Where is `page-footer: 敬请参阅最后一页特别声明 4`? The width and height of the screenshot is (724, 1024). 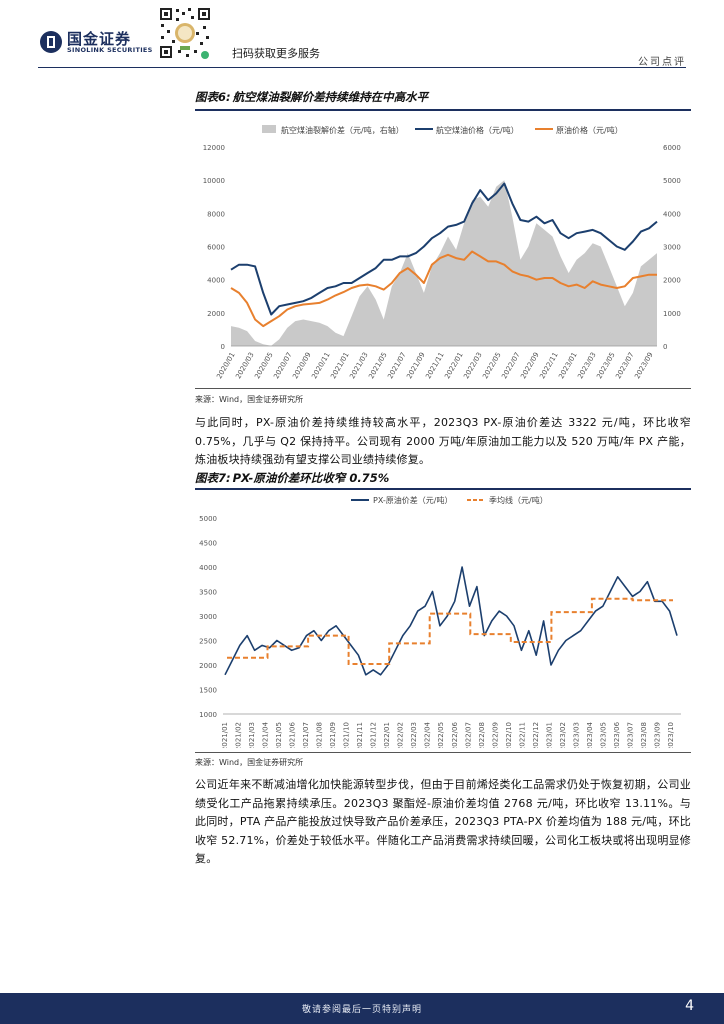
page-footer: 敬请参阅最后一页特别声明 4 is located at coordinates (362, 1008).